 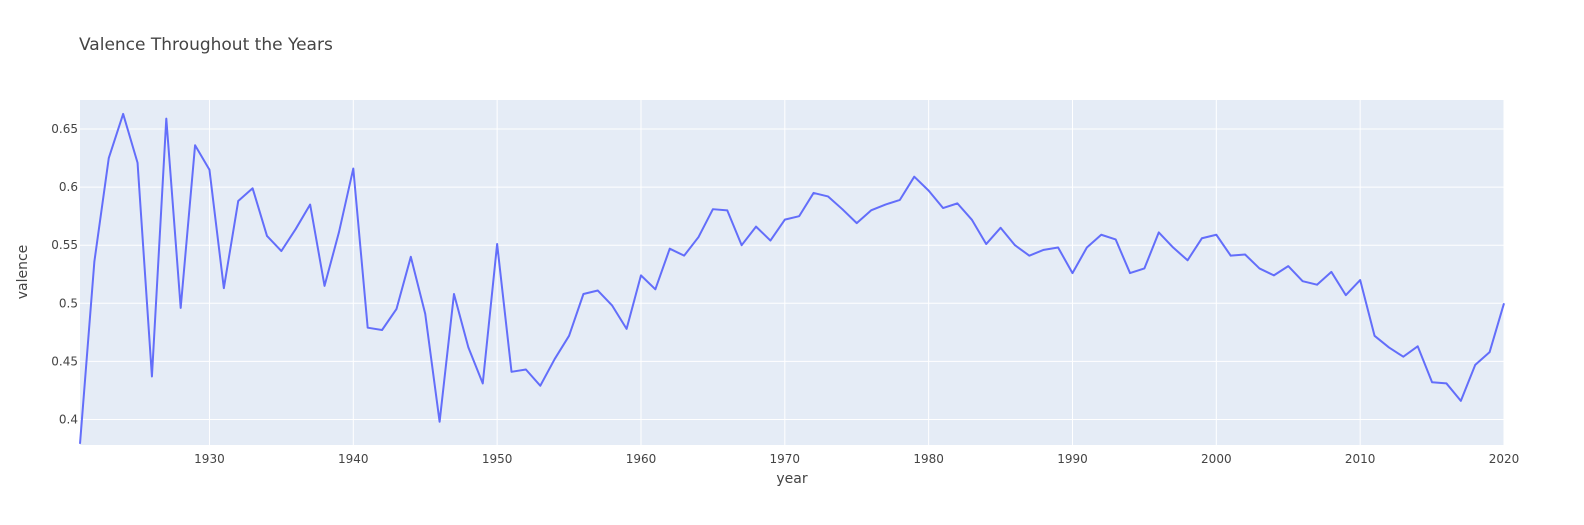 What do you see at coordinates (68, 419) in the screenshot?
I see `y-tick-label-0.4: 0.4` at bounding box center [68, 419].